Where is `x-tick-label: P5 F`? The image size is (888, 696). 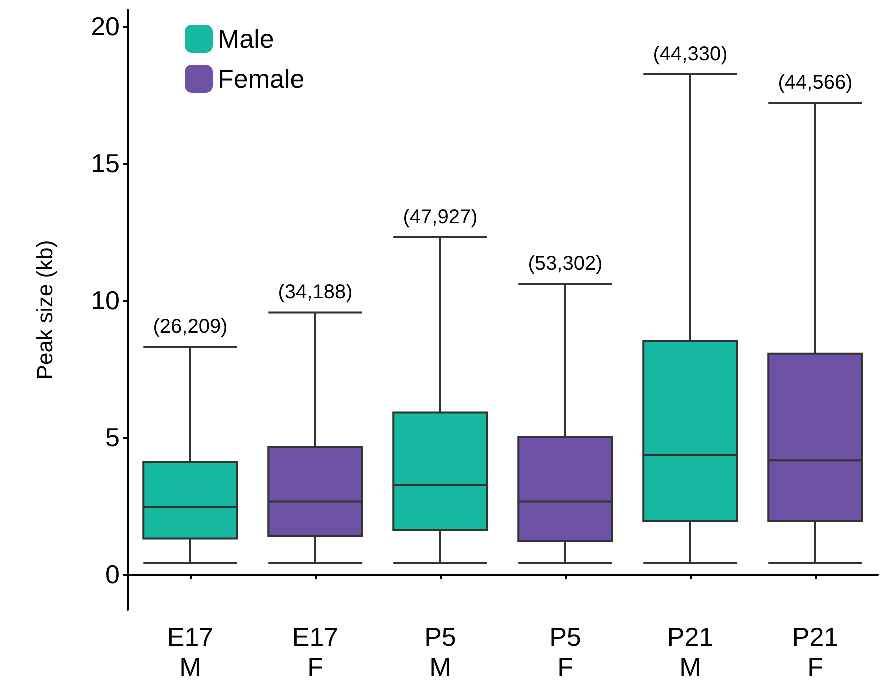 x-tick-label: P5 F is located at coordinates (566, 652).